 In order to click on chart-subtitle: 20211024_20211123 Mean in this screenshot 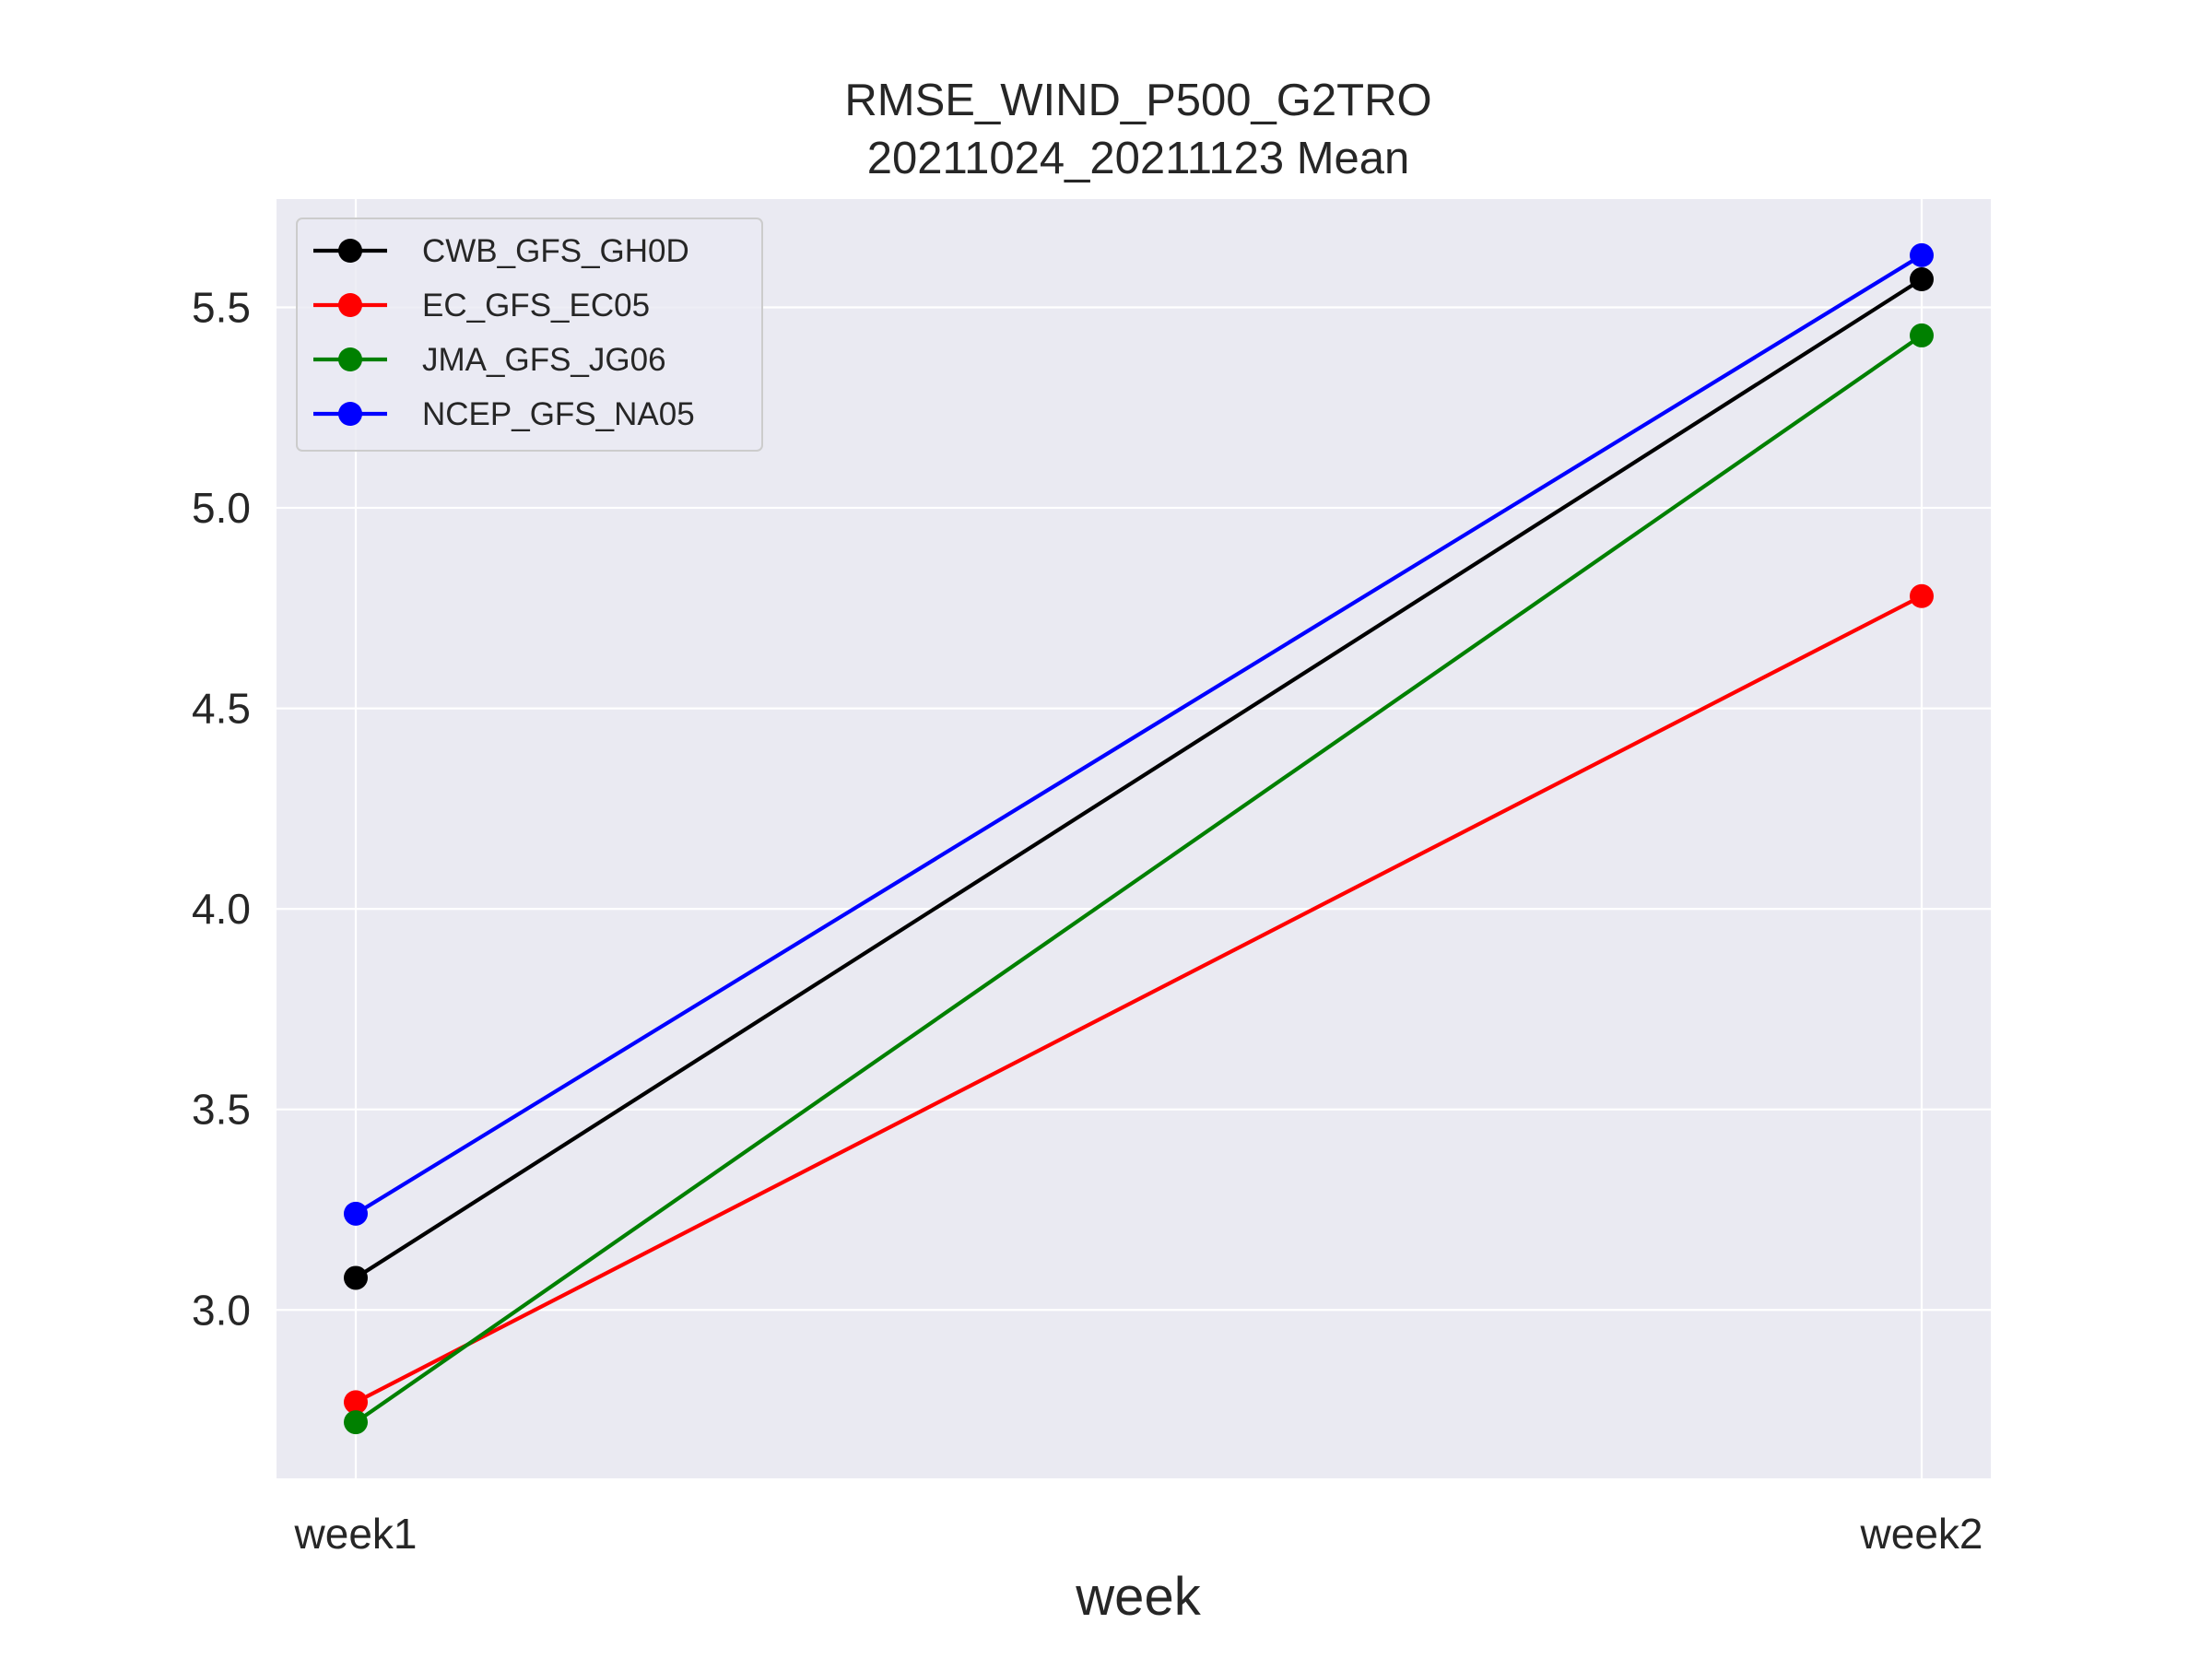, I will do `click(1138, 158)`.